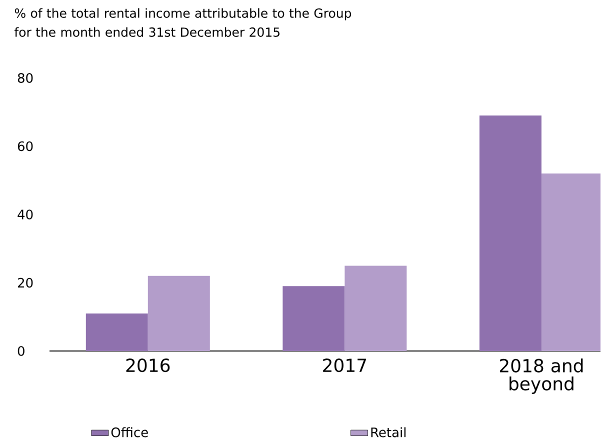 The image size is (603, 441). What do you see at coordinates (25, 283) in the screenshot?
I see `y-tick-label: 20` at bounding box center [25, 283].